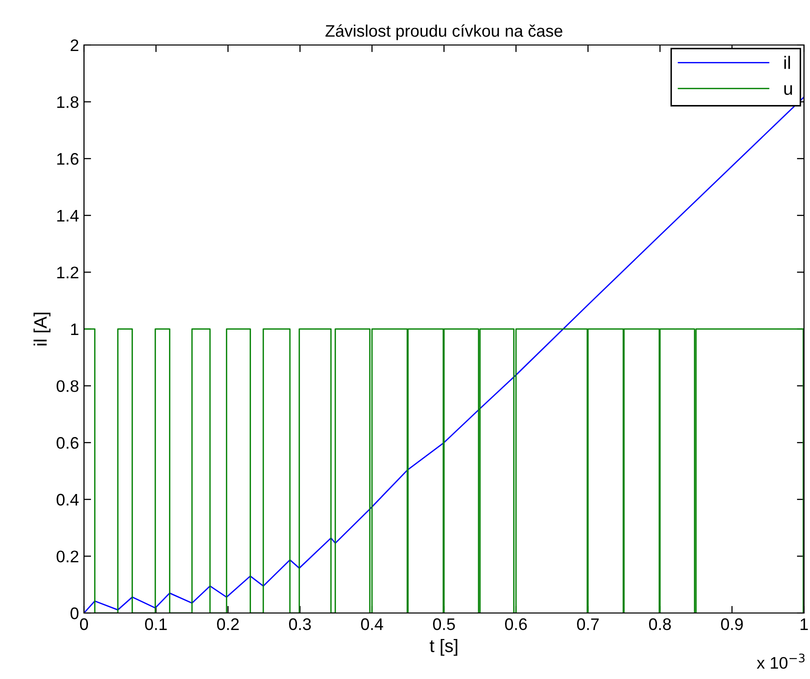 The width and height of the screenshot is (810, 679). I want to click on y-tick-label: 2, so click(74, 45).